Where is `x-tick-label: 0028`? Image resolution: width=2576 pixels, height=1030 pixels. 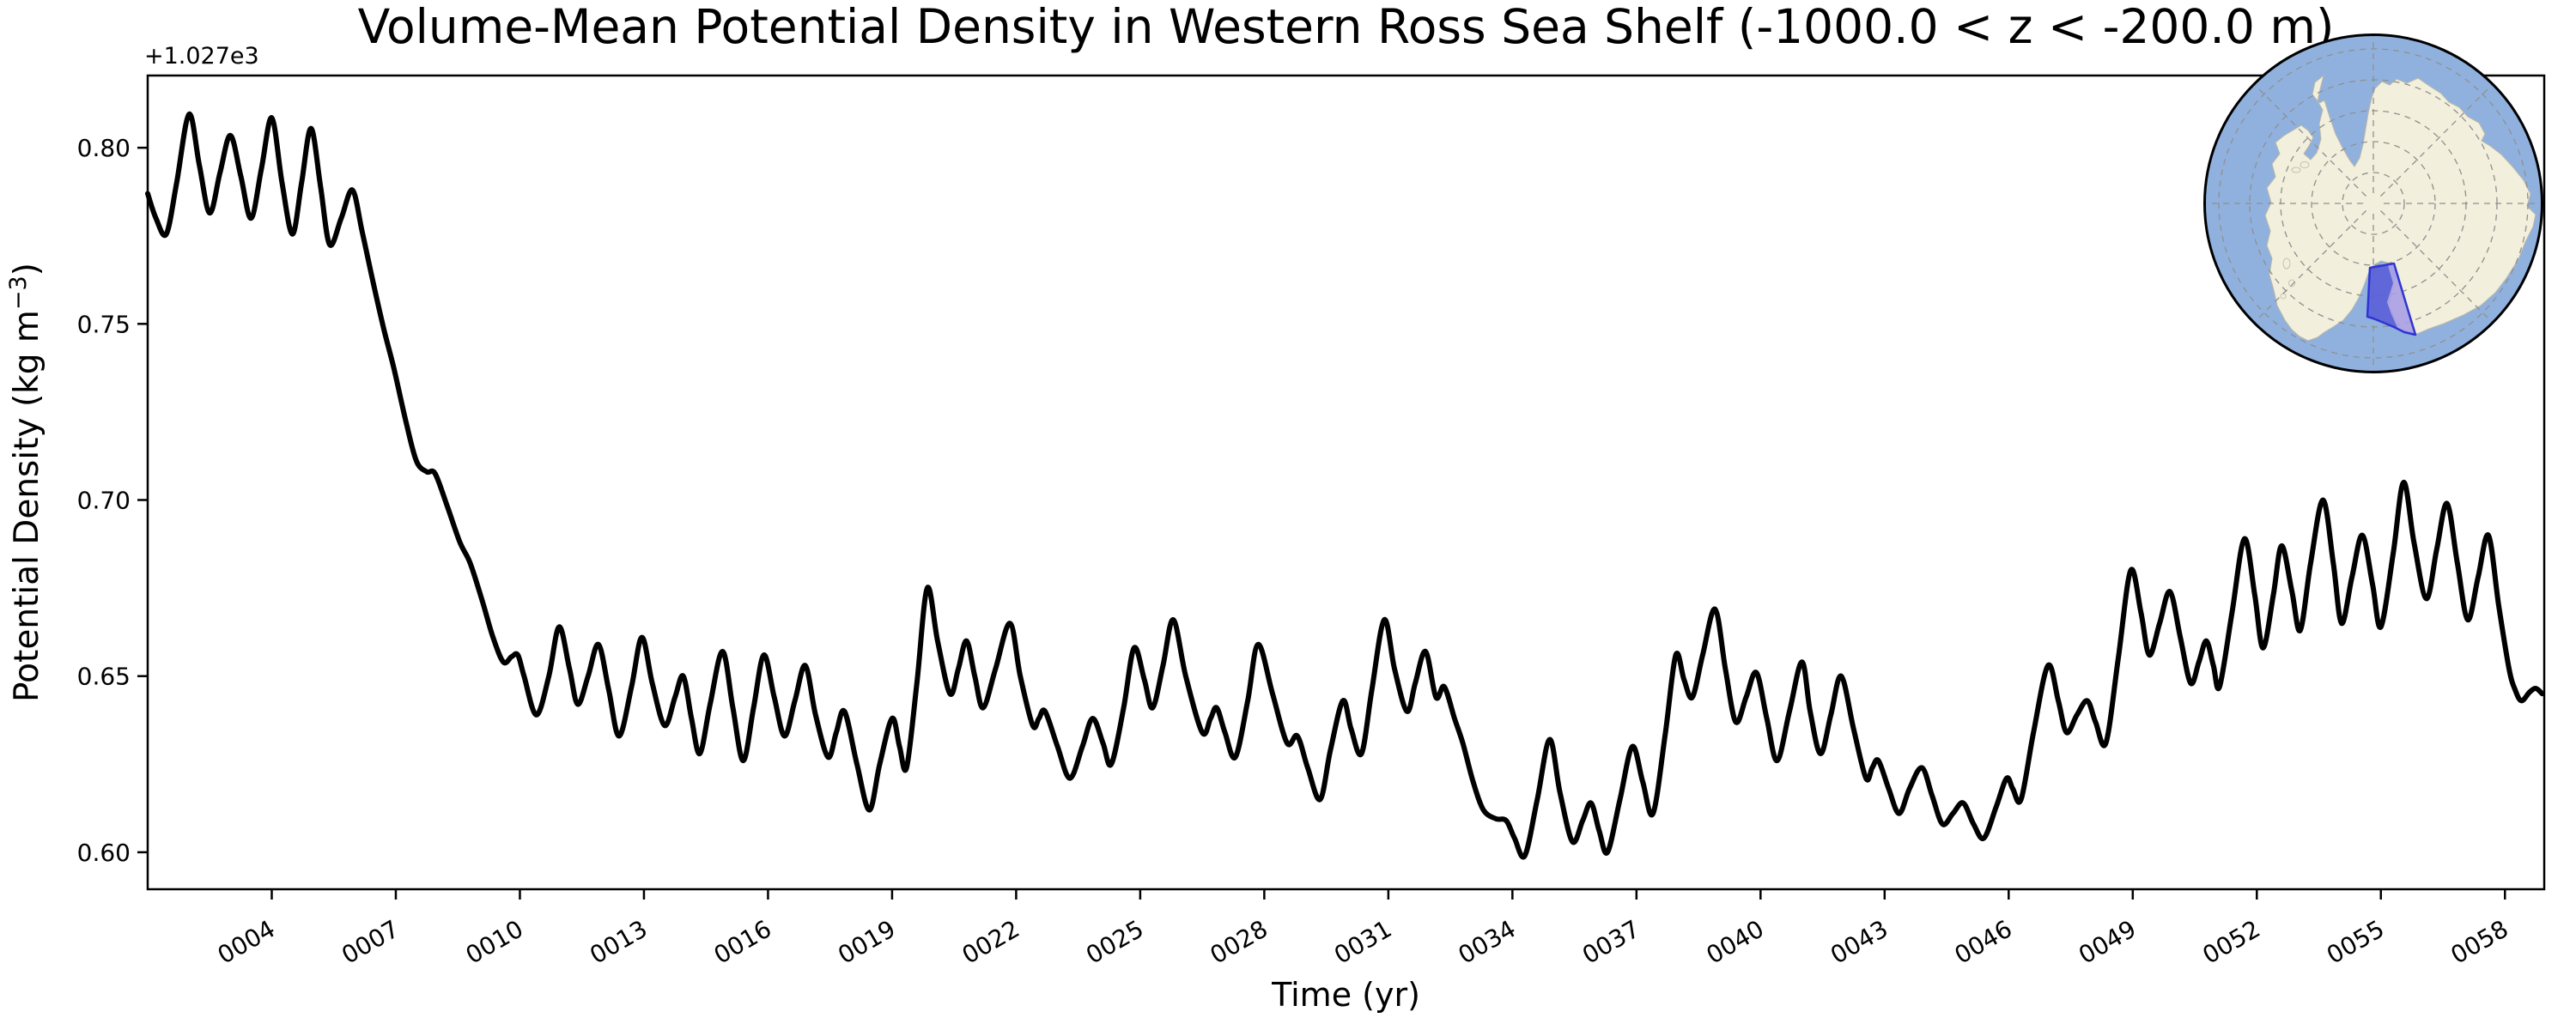 x-tick-label: 0028 is located at coordinates (1239, 941).